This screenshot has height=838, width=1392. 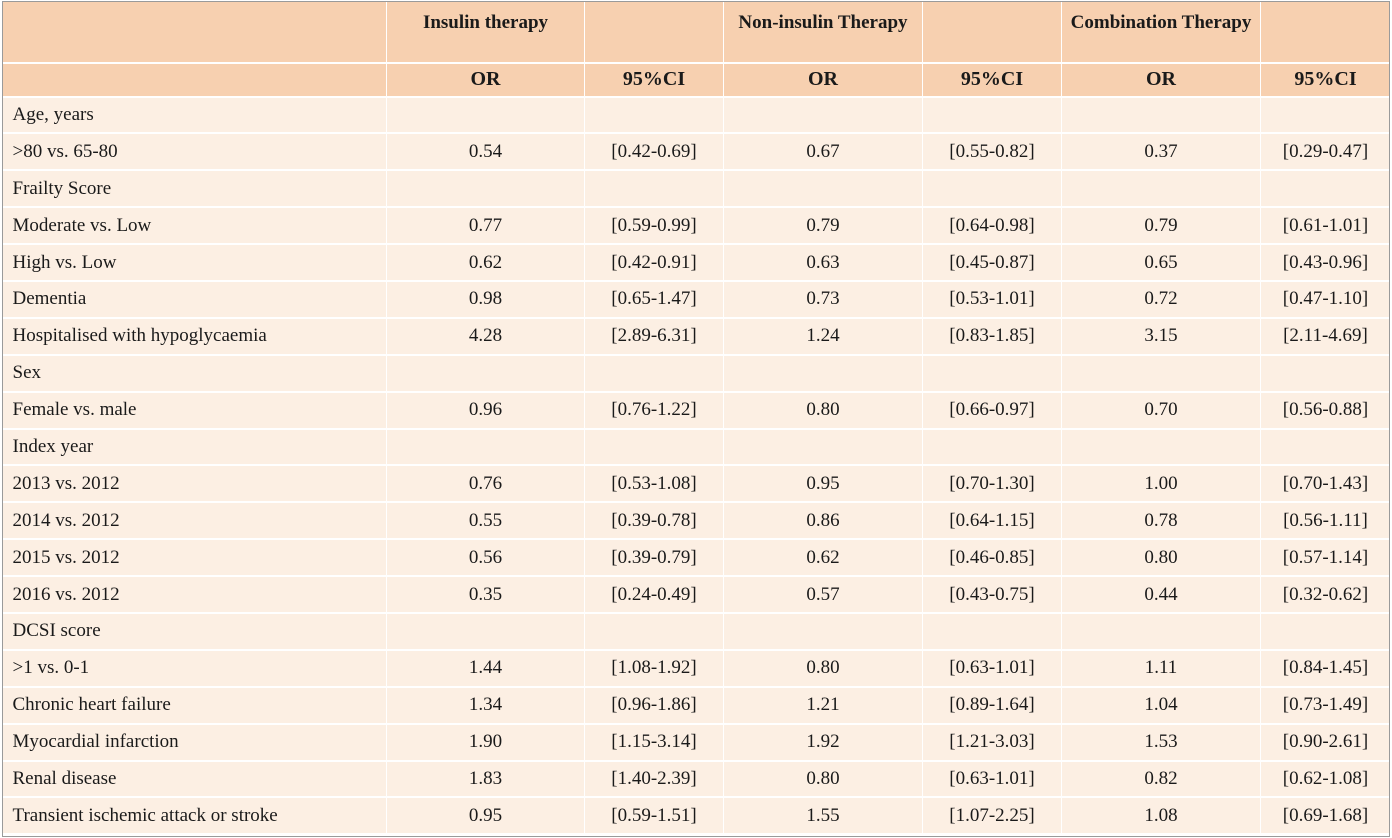 What do you see at coordinates (194, 263) in the screenshot?
I see `row-label: High vs. Low` at bounding box center [194, 263].